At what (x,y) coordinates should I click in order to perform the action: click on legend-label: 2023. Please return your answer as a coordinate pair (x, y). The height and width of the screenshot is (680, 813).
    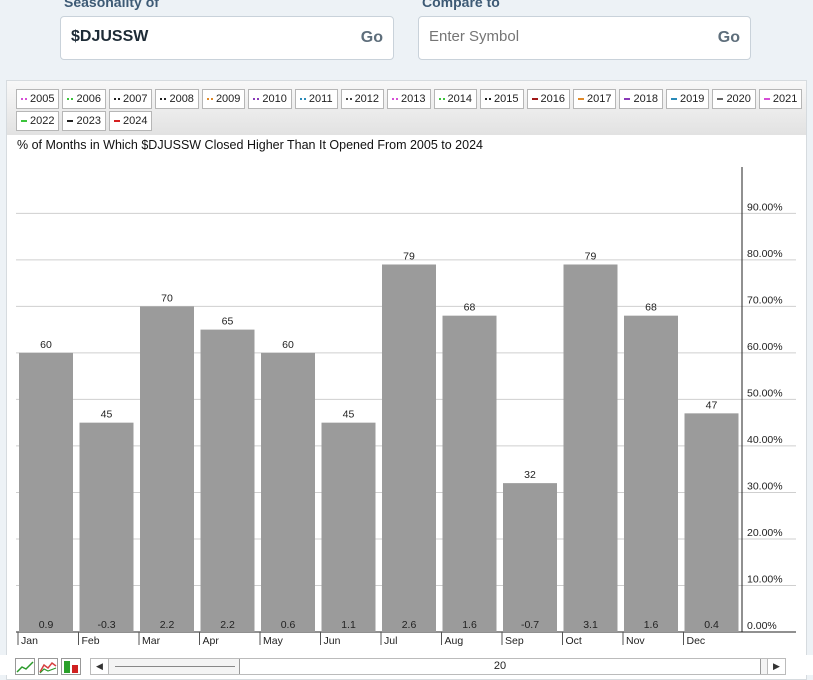
    Looking at the image, I should click on (88, 121).